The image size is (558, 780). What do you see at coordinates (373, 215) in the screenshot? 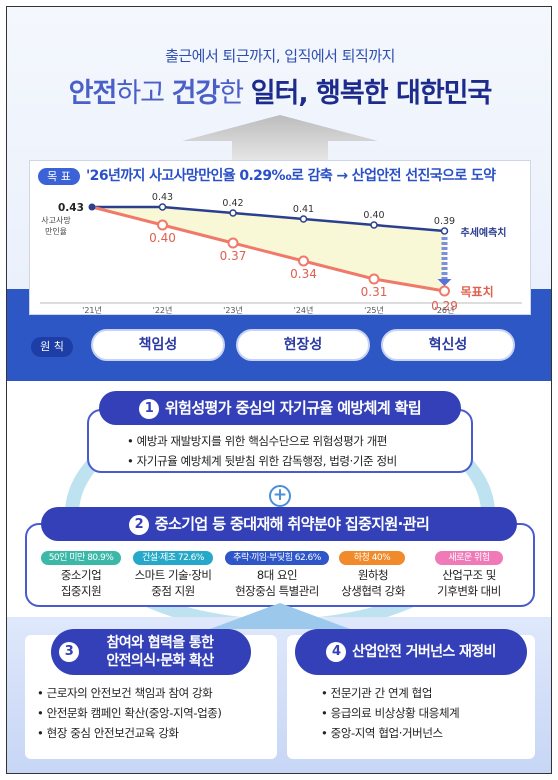
I see `trend-value-label: 0.40` at bounding box center [373, 215].